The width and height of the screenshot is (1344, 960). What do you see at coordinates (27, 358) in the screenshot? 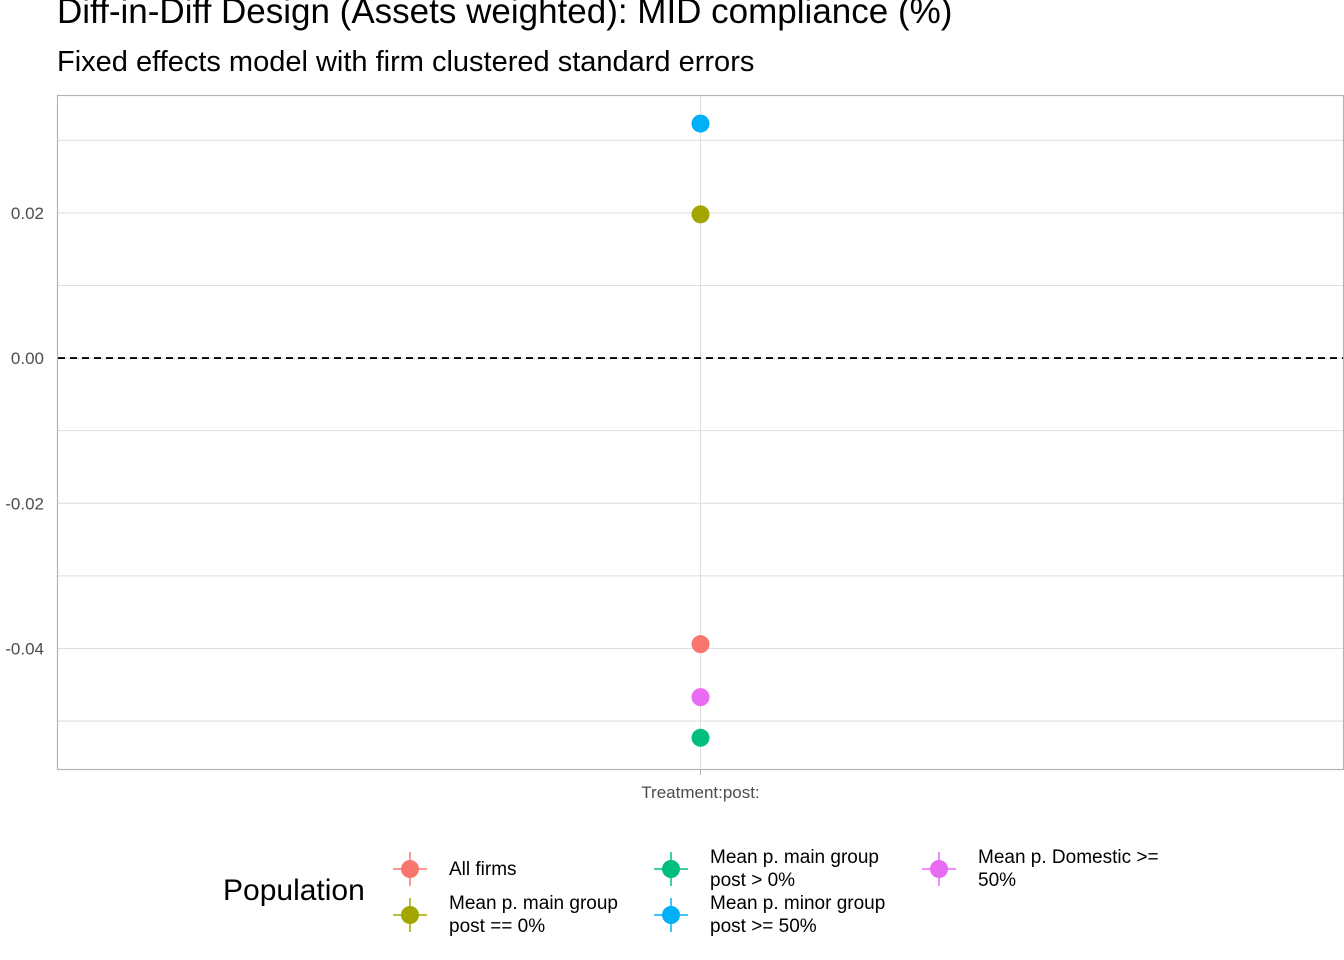
I see `y-tick-label: 0.00` at bounding box center [27, 358].